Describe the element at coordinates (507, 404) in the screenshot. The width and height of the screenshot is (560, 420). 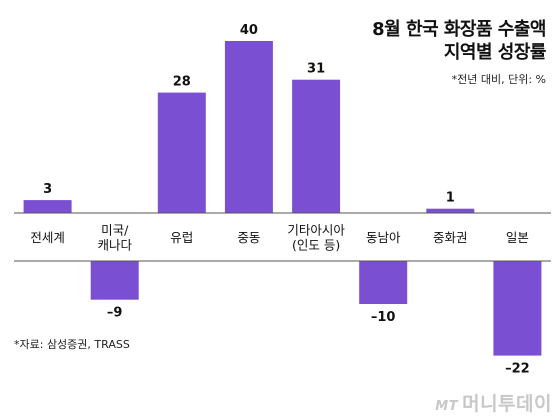
I see `watermark-text: 머니투데이` at that location.